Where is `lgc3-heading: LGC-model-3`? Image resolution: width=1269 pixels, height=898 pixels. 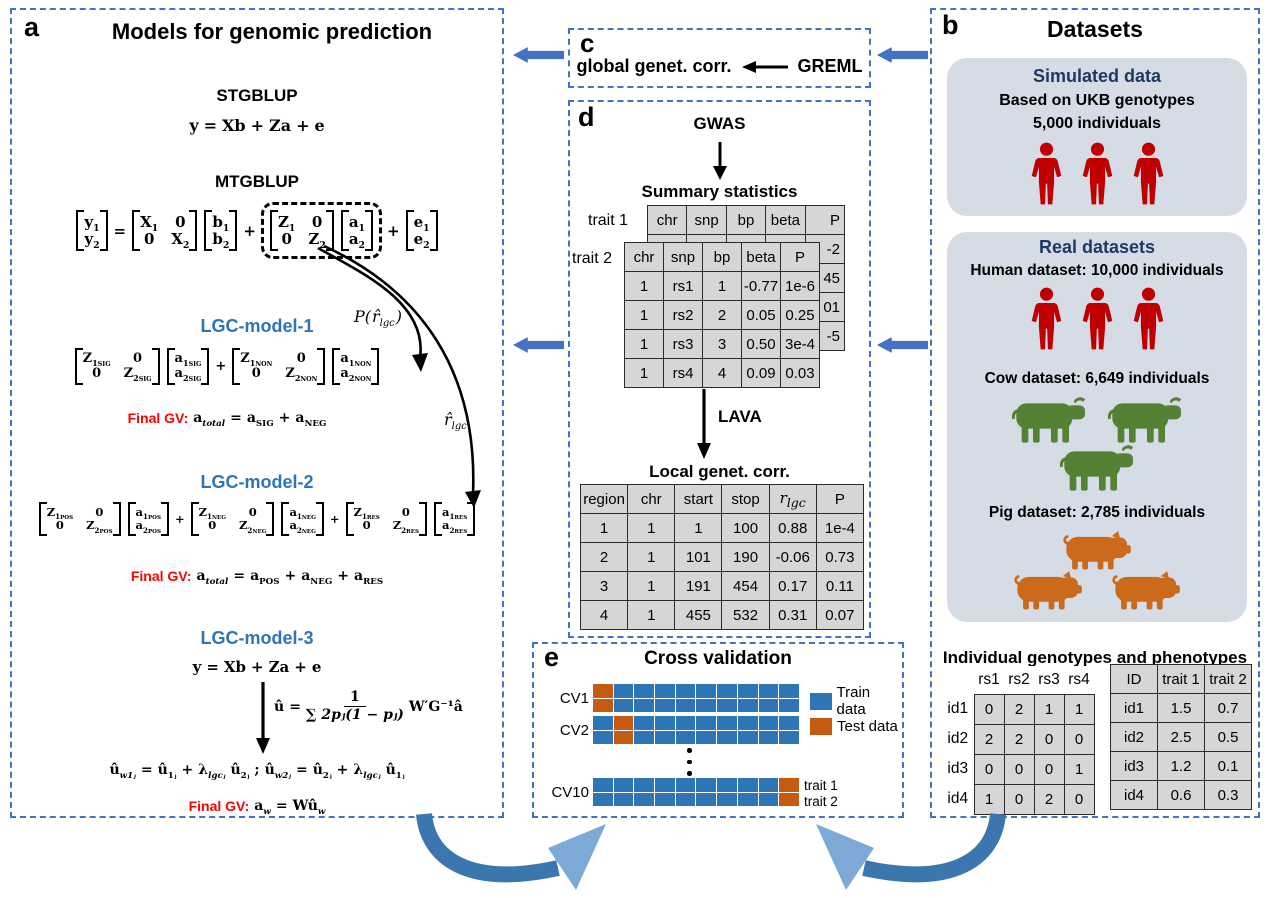
lgc3-heading: LGC-model-3 is located at coordinates (257, 638).